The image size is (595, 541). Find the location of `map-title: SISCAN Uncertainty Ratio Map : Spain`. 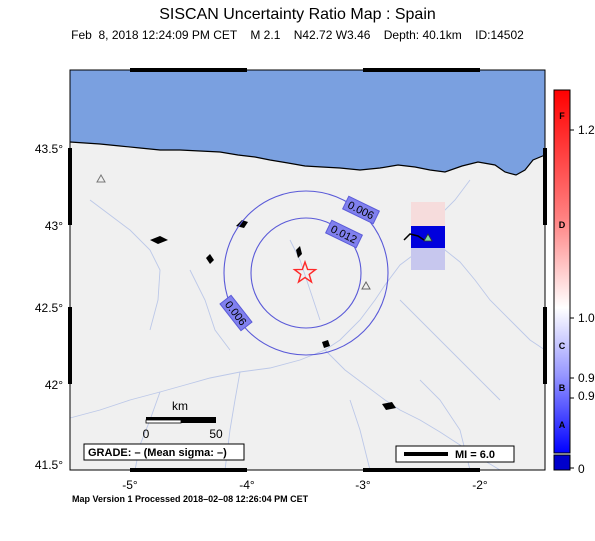

map-title: SISCAN Uncertainty Ratio Map : Spain is located at coordinates (297, 14).